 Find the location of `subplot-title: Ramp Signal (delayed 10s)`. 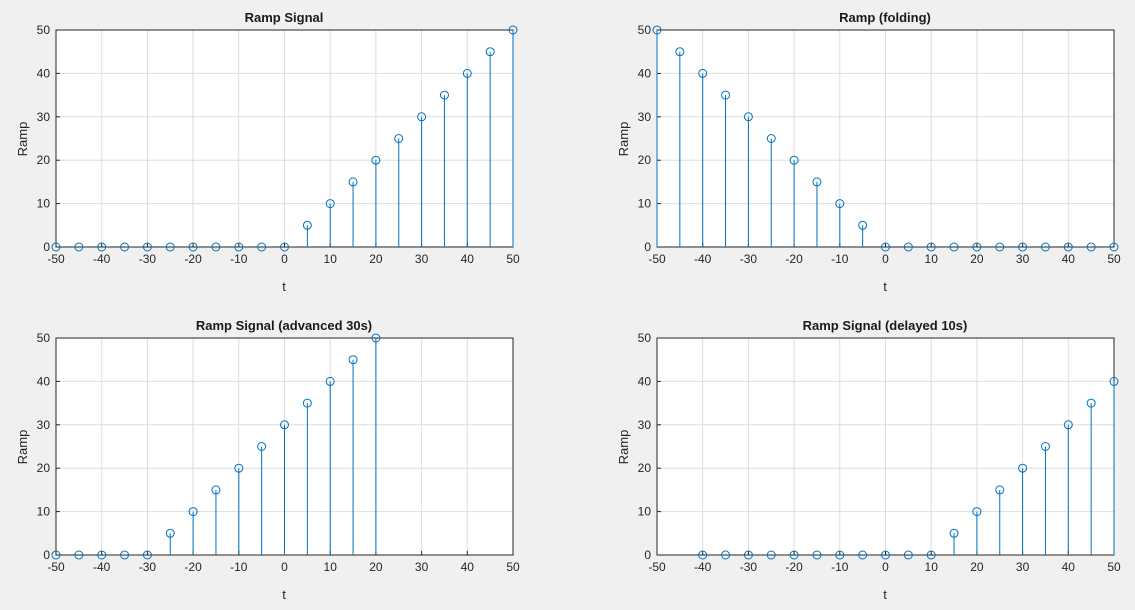

subplot-title: Ramp Signal (delayed 10s) is located at coordinates (885, 325).